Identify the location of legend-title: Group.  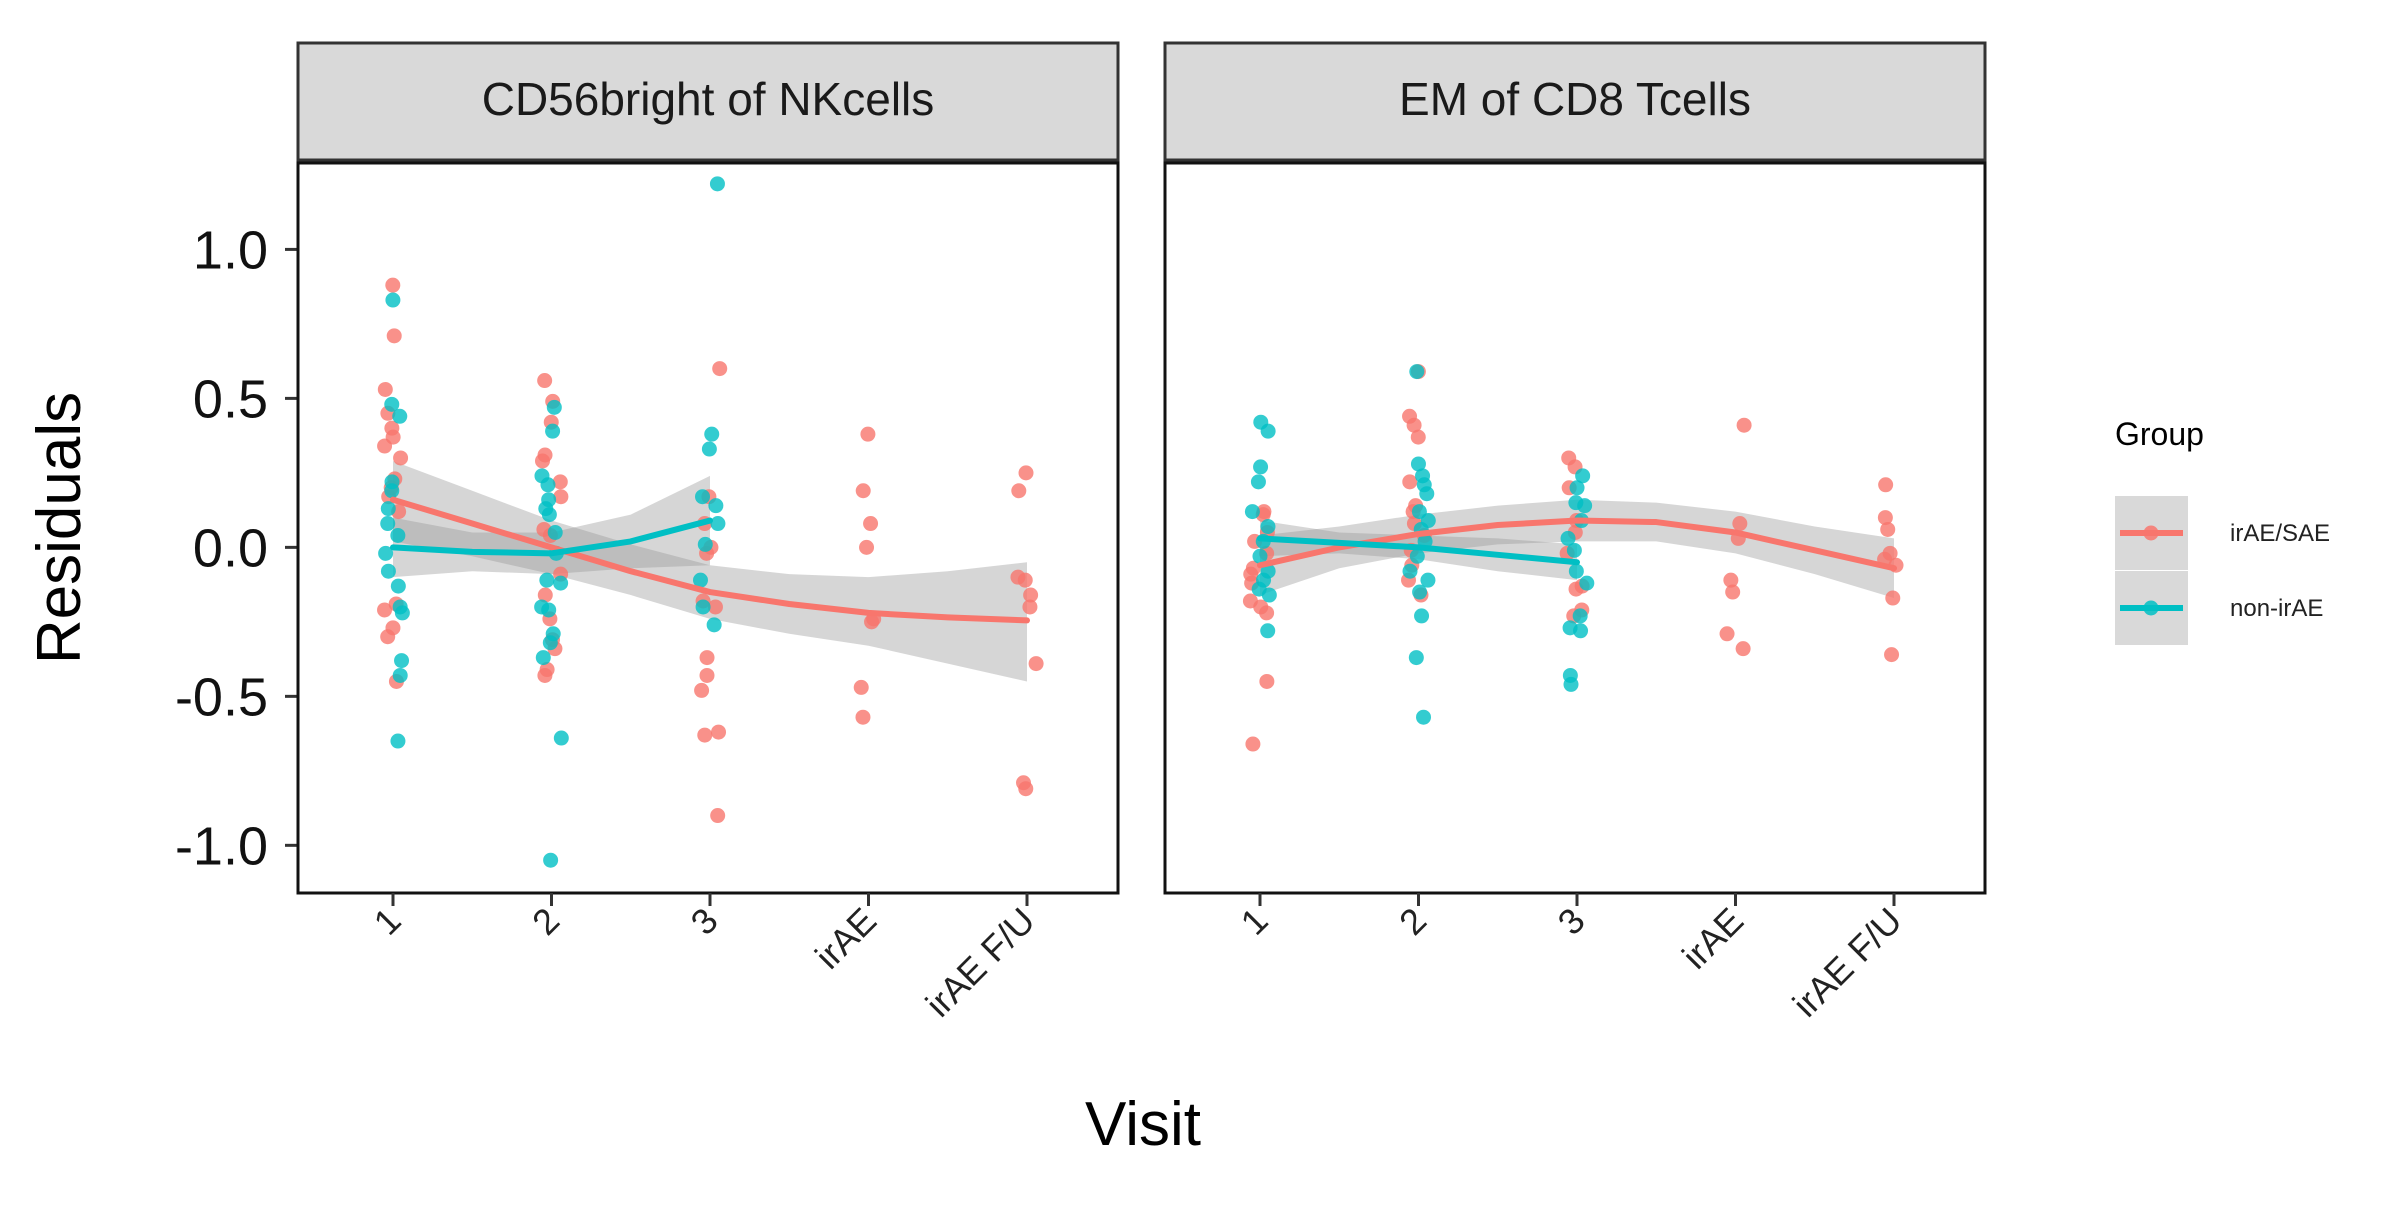
(2159, 434).